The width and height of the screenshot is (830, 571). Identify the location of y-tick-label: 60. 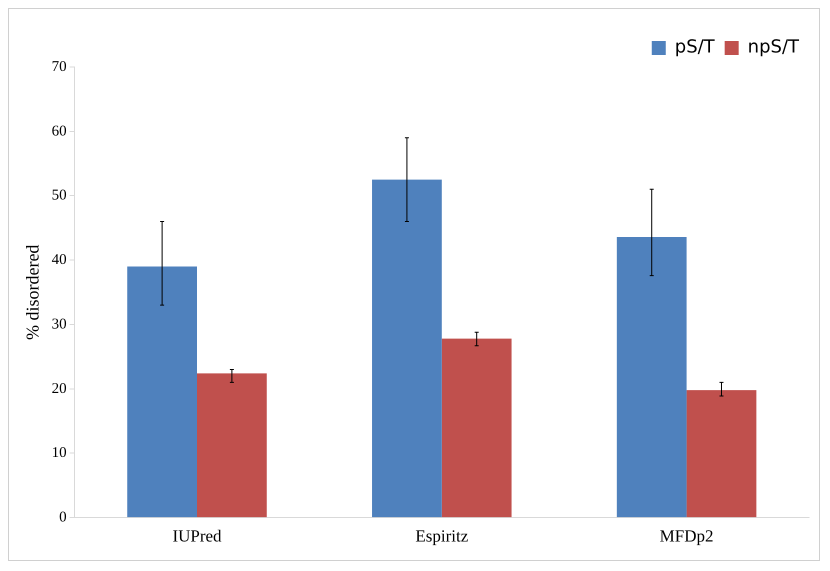
(59, 131).